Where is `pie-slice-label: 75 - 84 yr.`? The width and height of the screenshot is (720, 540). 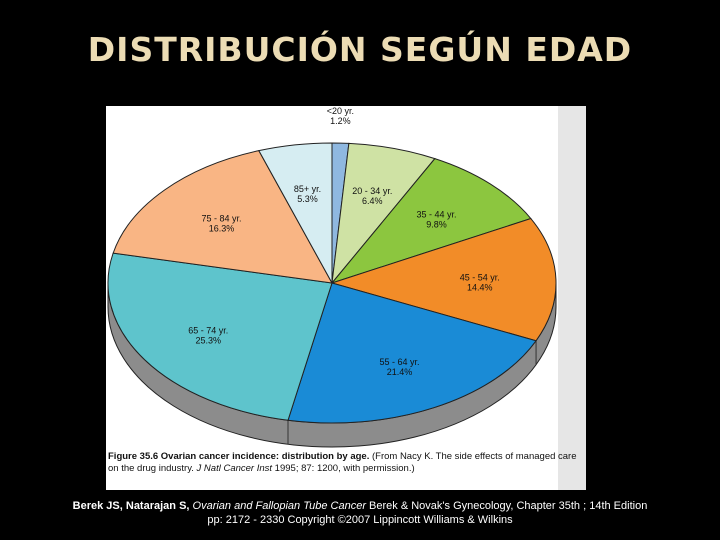
pie-slice-label: 75 - 84 yr. is located at coordinates (221, 219).